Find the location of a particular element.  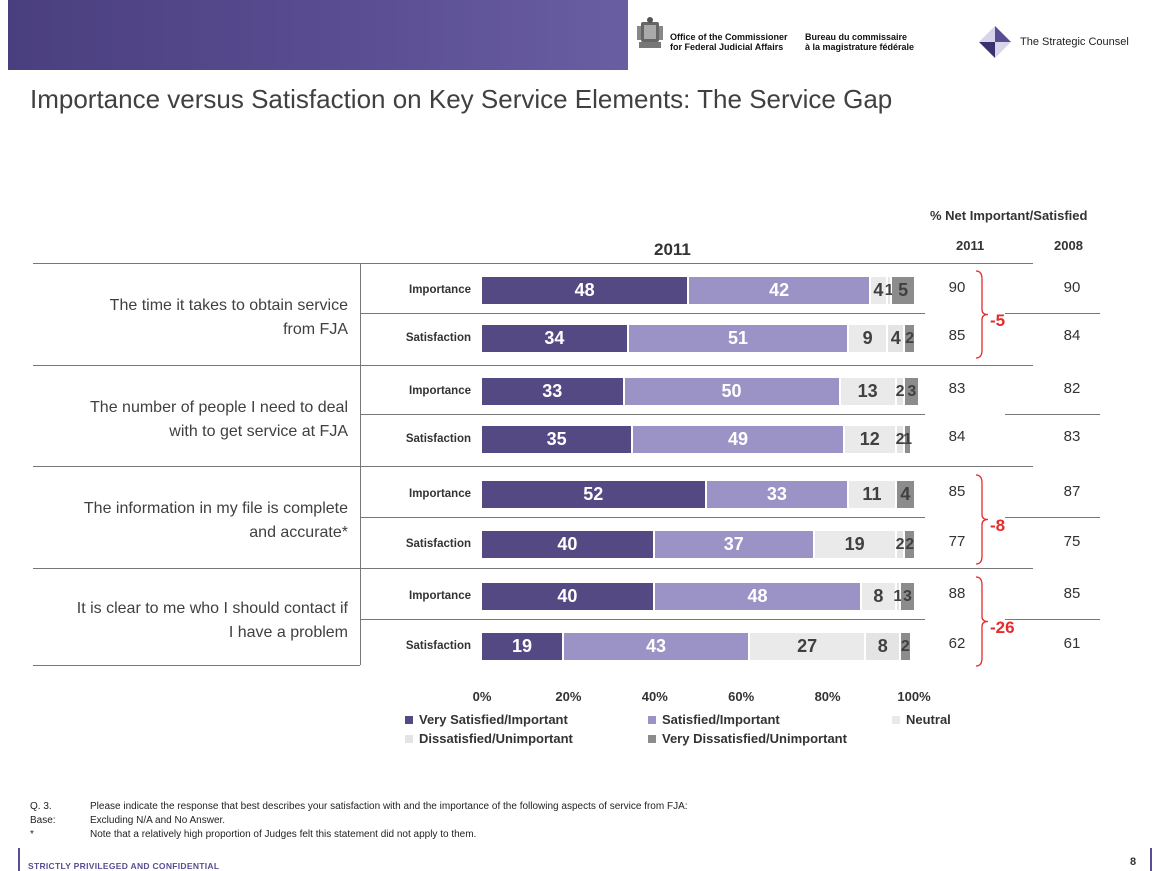

legend-very-satisfied: Very Satisfied/Important is located at coordinates (486, 719).